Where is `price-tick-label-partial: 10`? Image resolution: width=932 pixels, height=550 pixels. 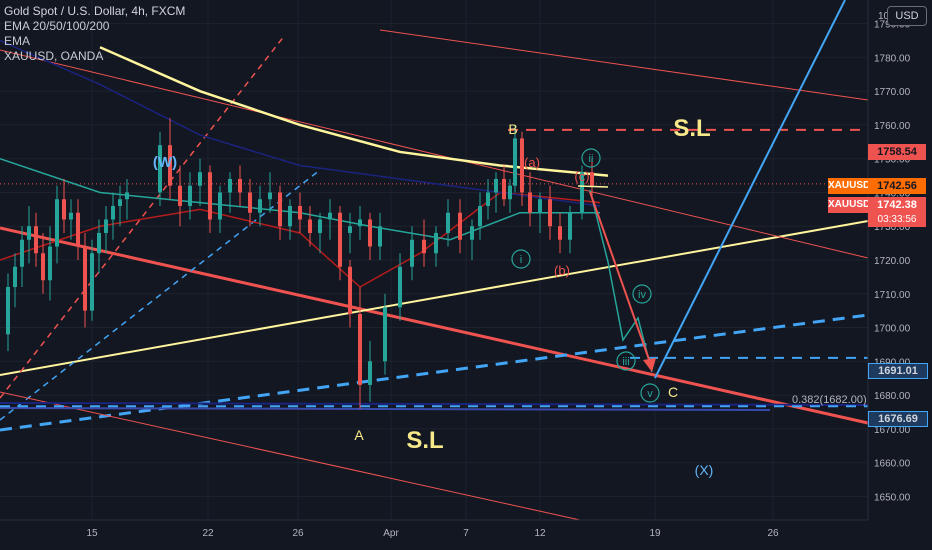
price-tick-label-partial: 10 is located at coordinates (884, 16).